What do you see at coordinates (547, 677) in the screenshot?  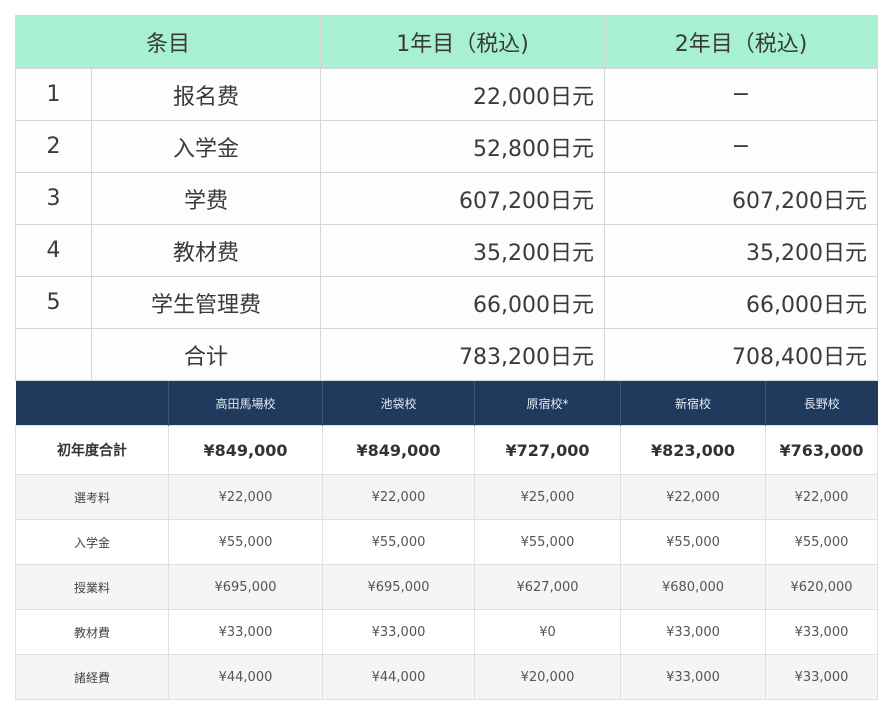 I see `cell-value: ¥20,000` at bounding box center [547, 677].